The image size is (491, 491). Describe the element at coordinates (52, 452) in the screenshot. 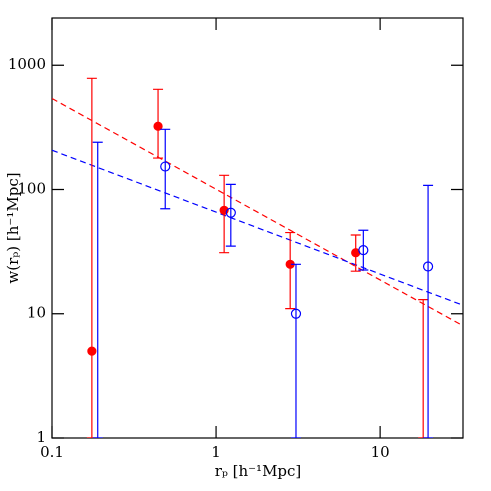

I see `x-tick-label: 0.1` at that location.